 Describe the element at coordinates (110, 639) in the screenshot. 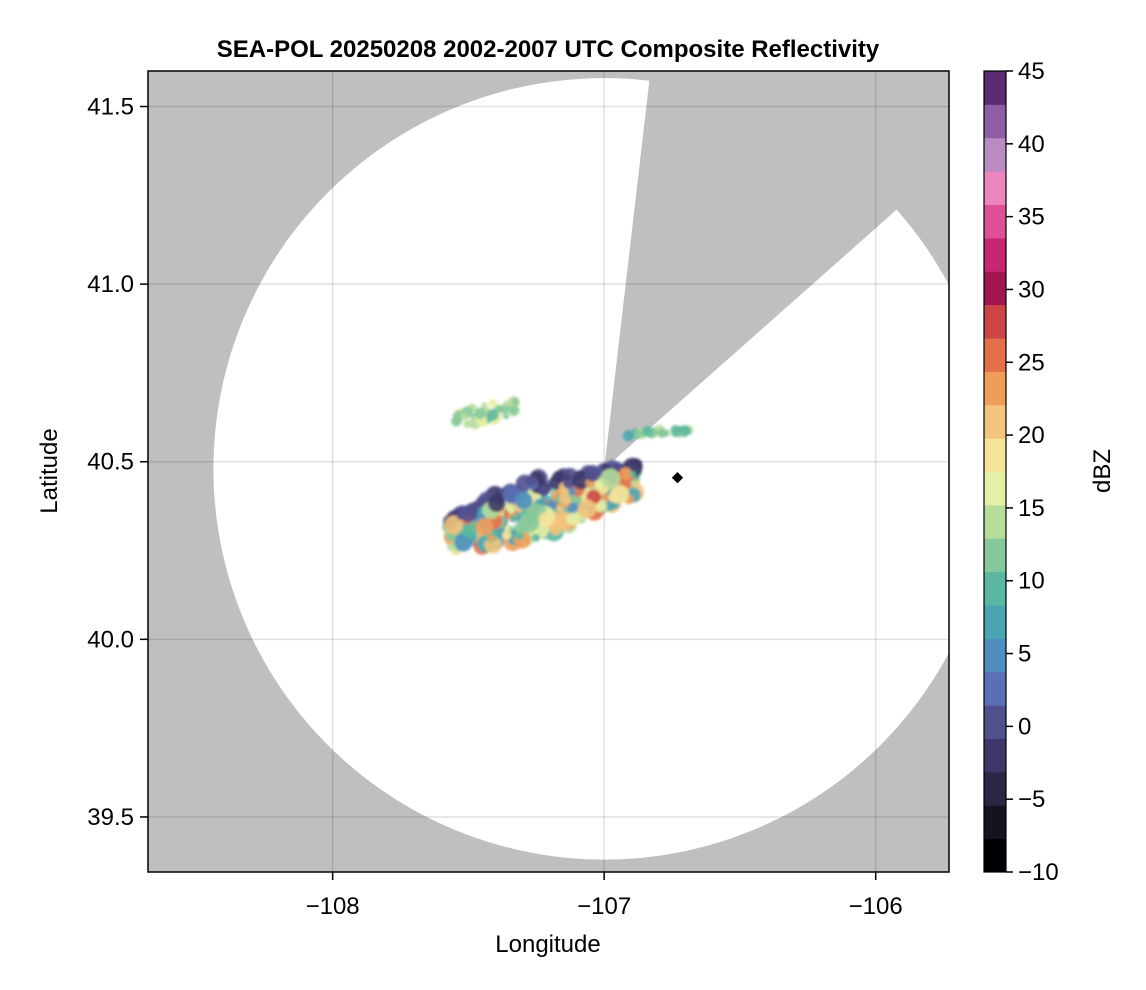

I see `y-tick-label: 40.0` at that location.